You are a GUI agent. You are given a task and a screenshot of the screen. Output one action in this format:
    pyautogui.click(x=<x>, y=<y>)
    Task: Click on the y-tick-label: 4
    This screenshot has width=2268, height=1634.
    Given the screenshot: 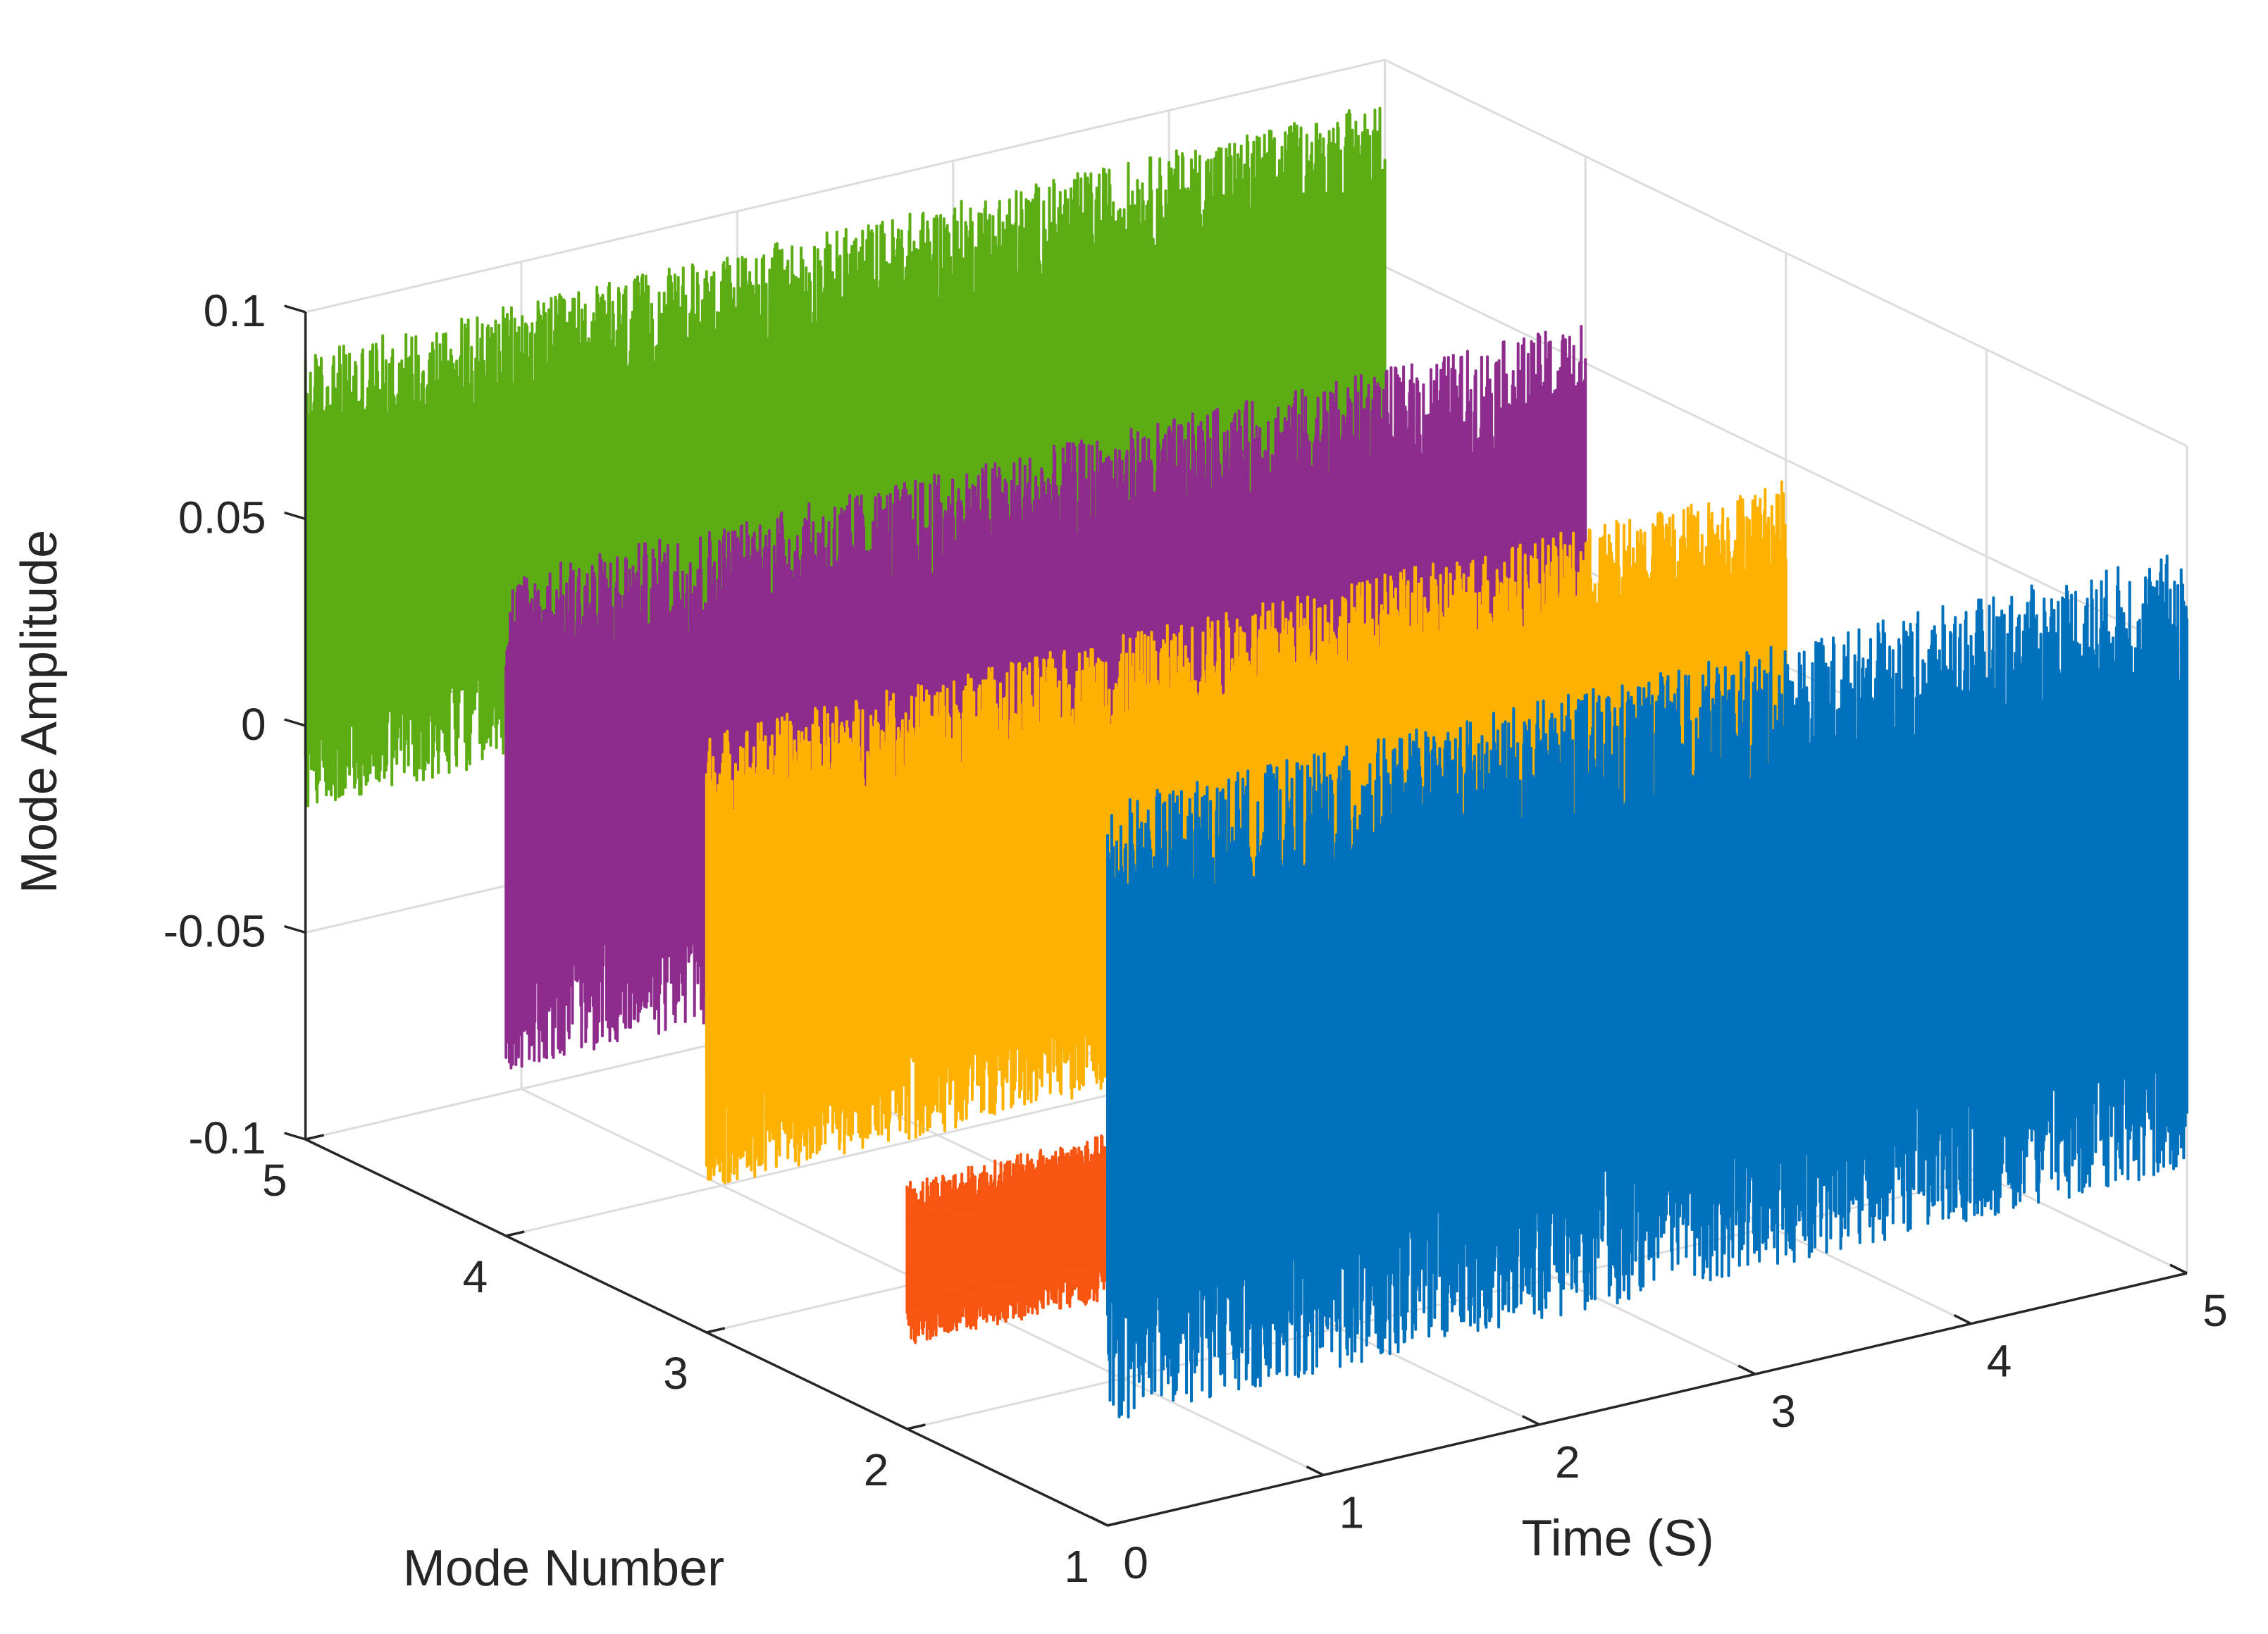 What is the action you would take?
    pyautogui.click(x=475, y=1276)
    